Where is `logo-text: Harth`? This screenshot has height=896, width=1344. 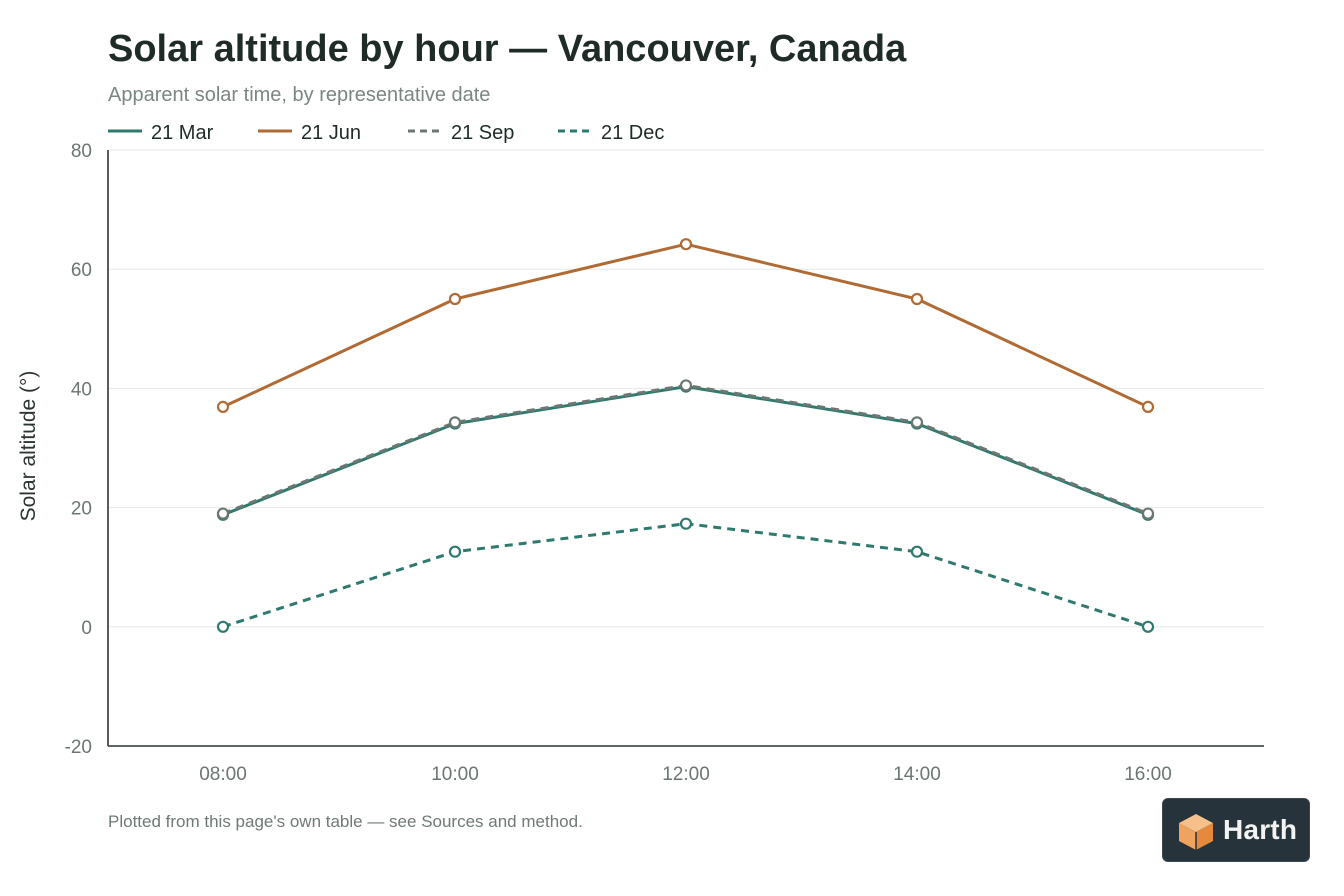 logo-text: Harth is located at coordinates (1260, 829).